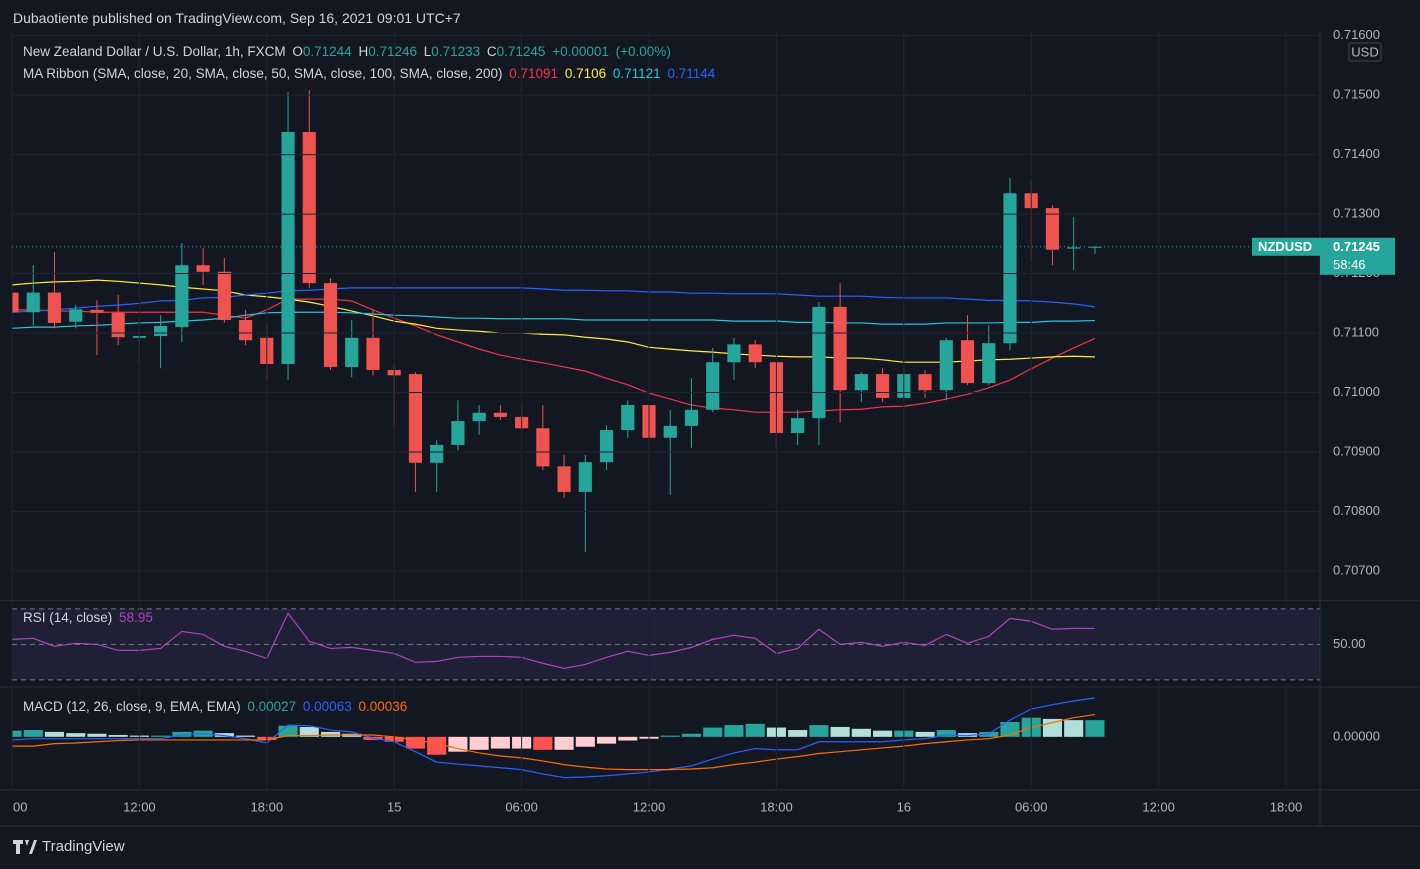 The width and height of the screenshot is (1420, 869). What do you see at coordinates (272, 706) in the screenshot?
I see `histogram-value: 0.00027` at bounding box center [272, 706].